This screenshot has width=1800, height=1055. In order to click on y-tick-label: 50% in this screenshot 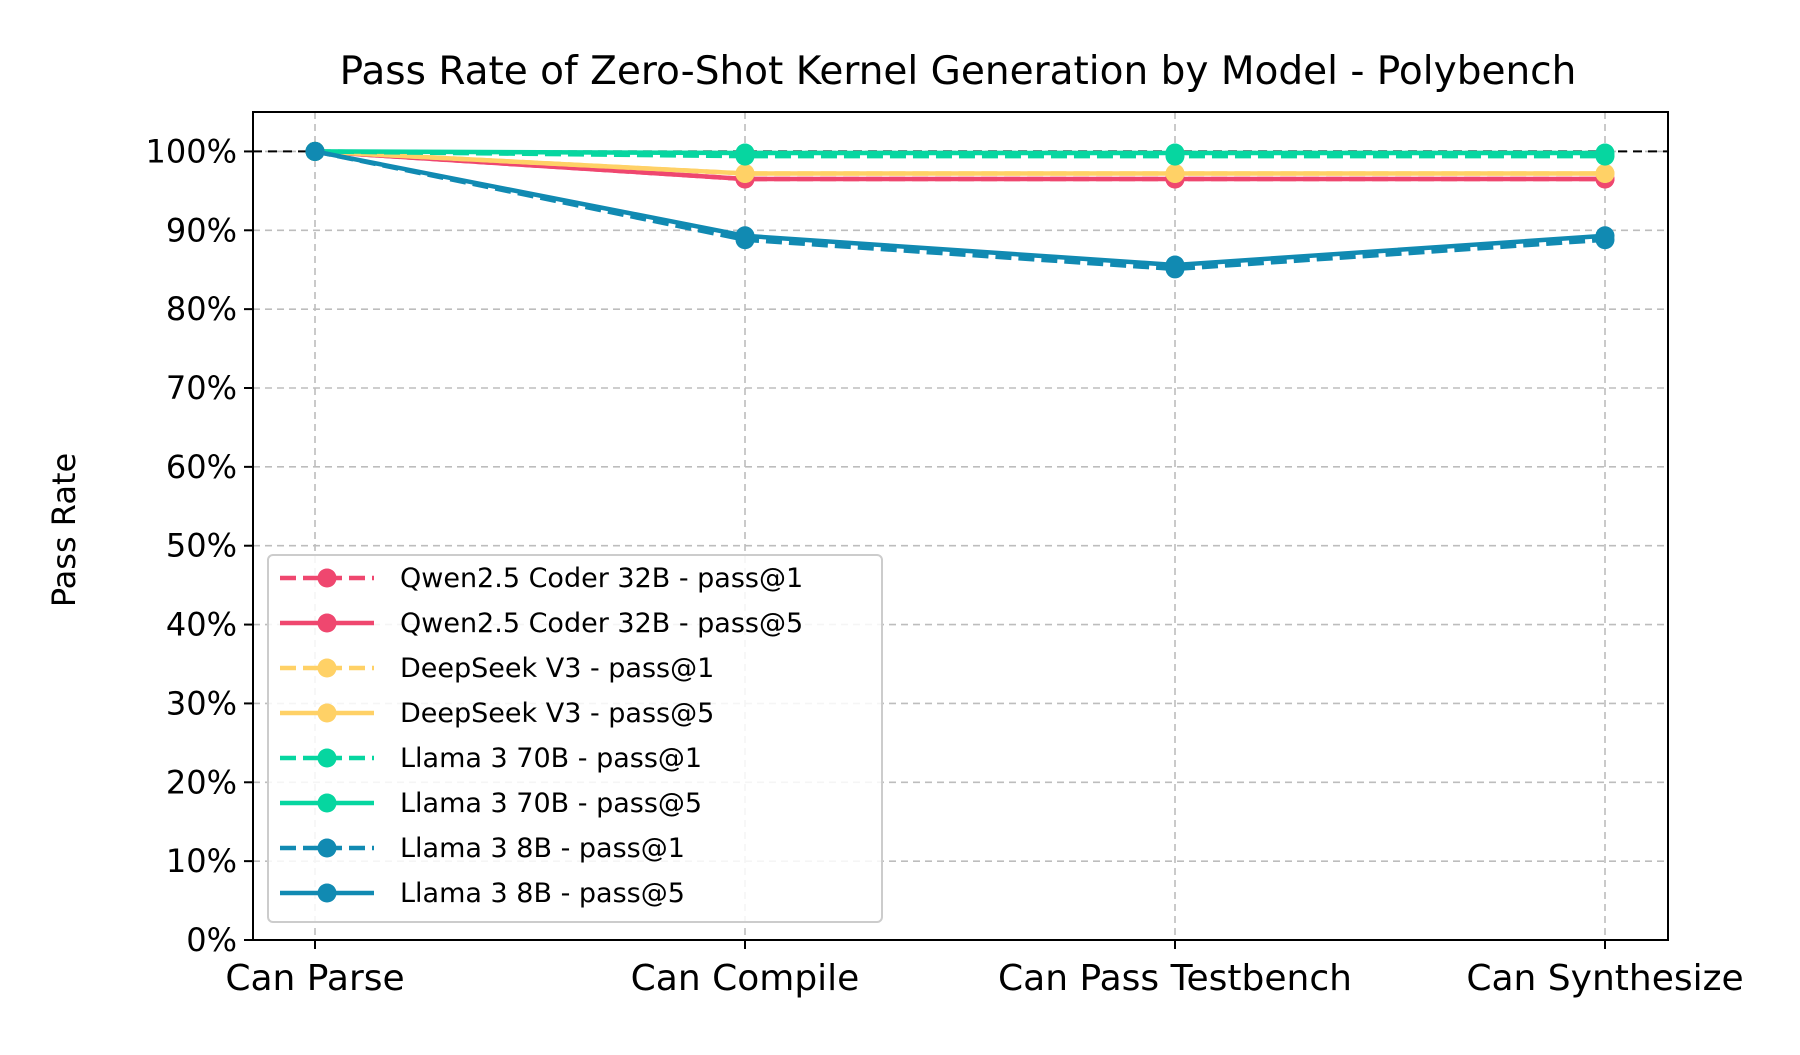, I will do `click(201, 546)`.